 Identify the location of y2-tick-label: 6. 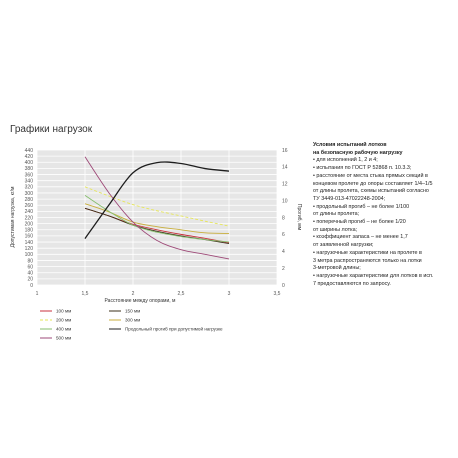
(283, 235).